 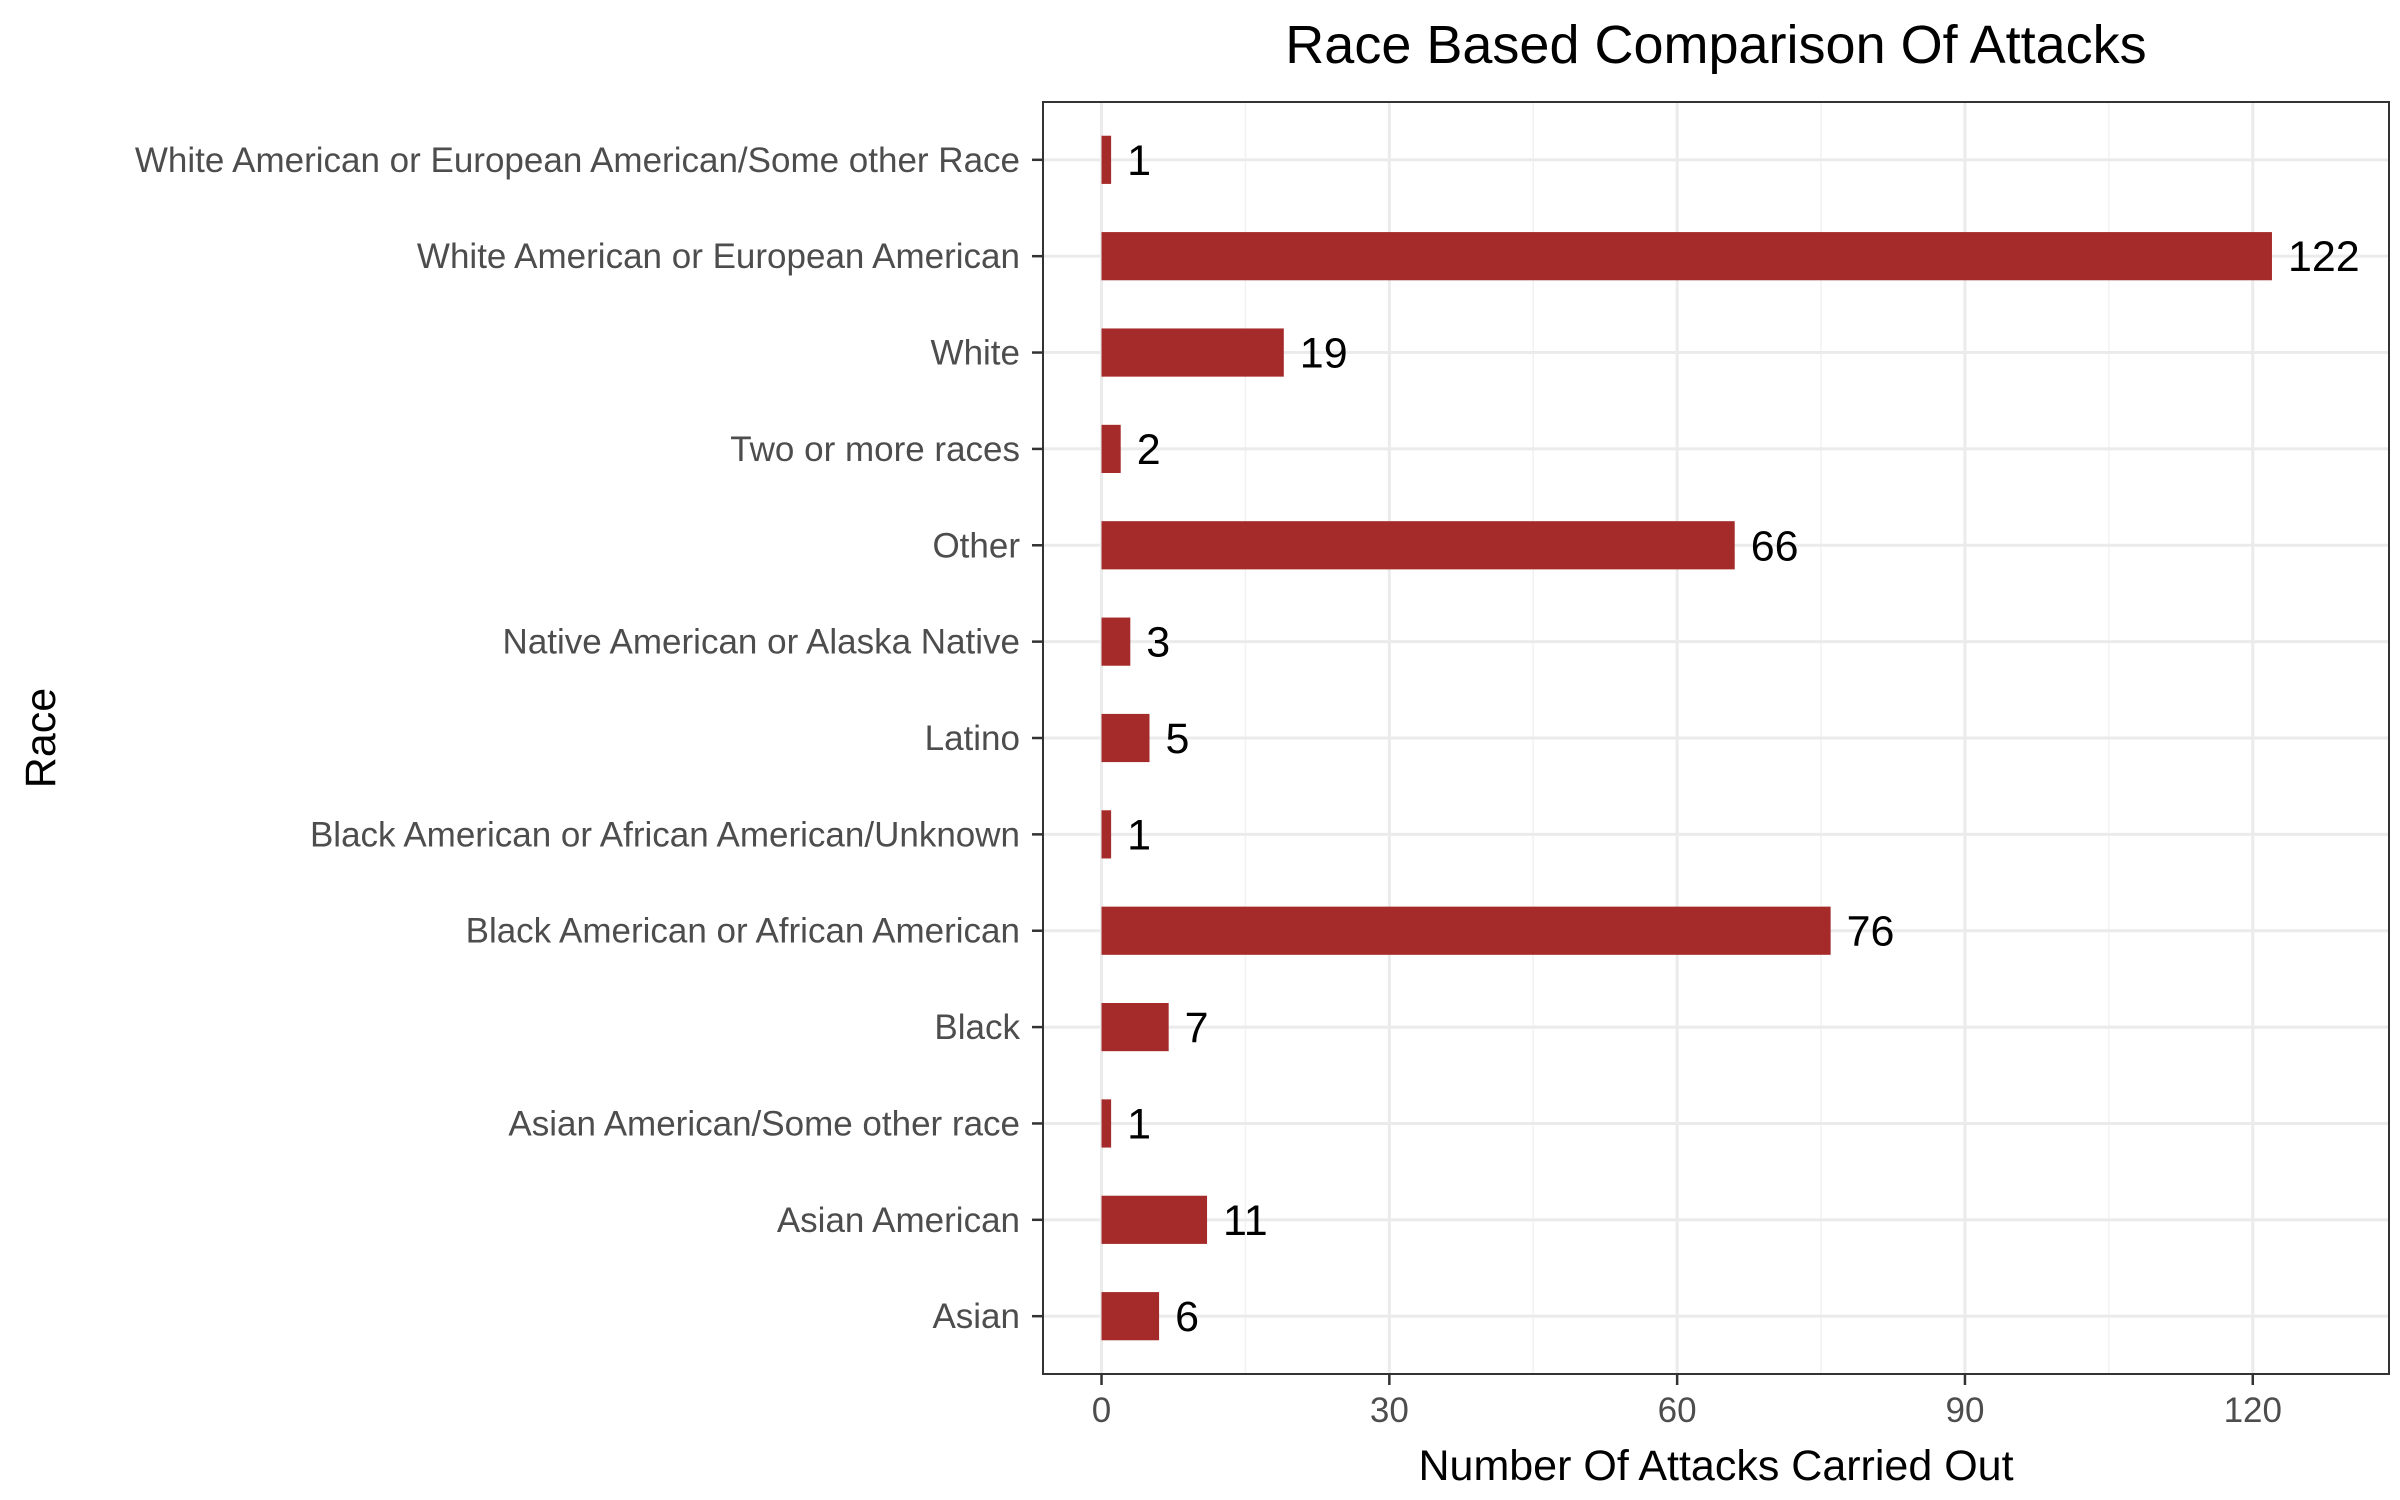 What do you see at coordinates (976, 545) in the screenshot?
I see `y-tick-label: Other` at bounding box center [976, 545].